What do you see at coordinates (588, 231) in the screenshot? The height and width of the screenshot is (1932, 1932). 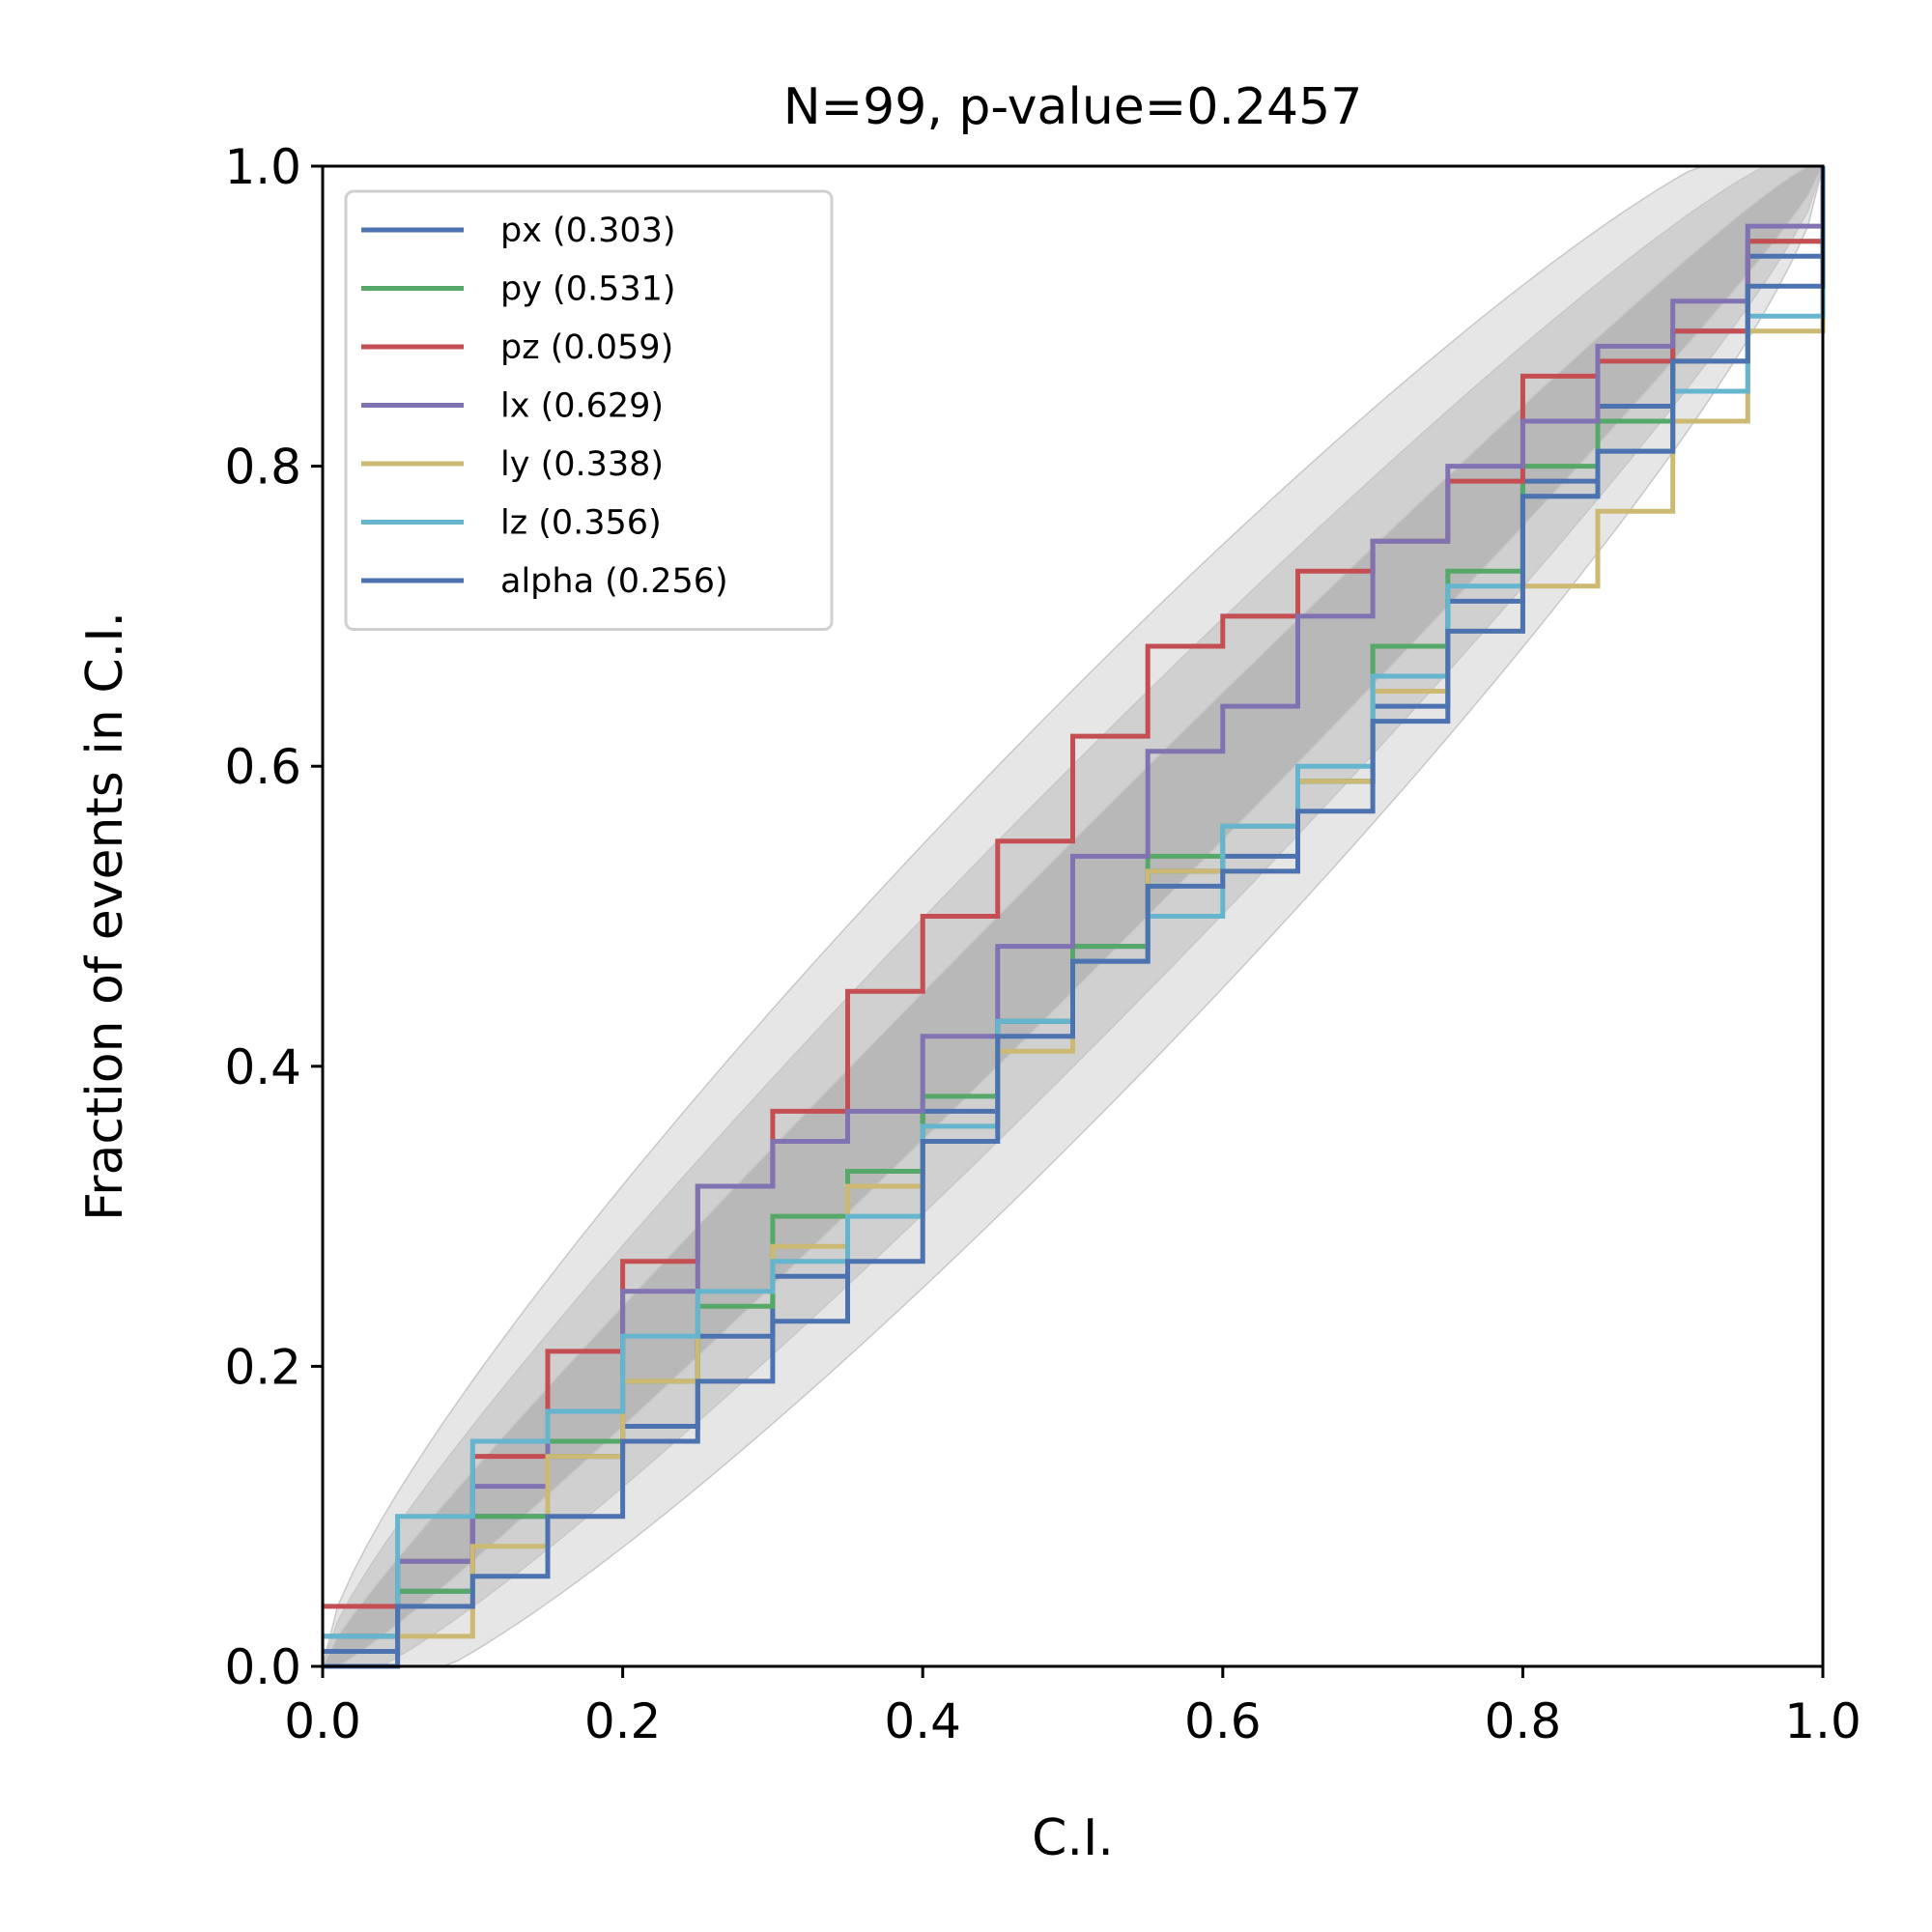 I see `legend-label: px (0.303)` at bounding box center [588, 231].